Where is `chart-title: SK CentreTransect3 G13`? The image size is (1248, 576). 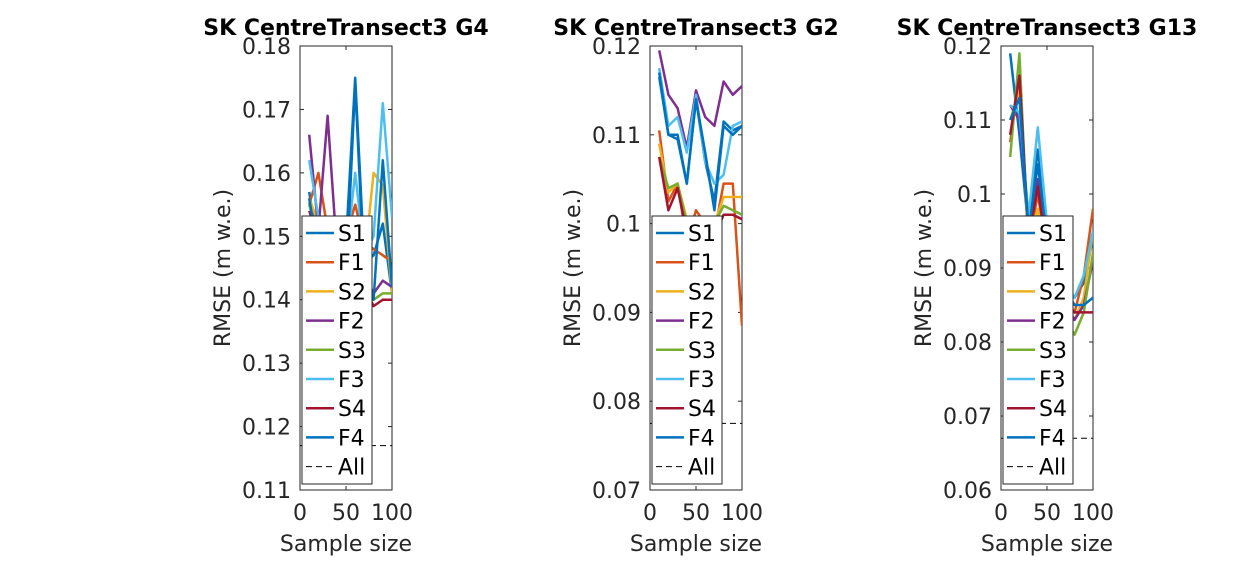
chart-title: SK CentreTransect3 G13 is located at coordinates (1047, 28).